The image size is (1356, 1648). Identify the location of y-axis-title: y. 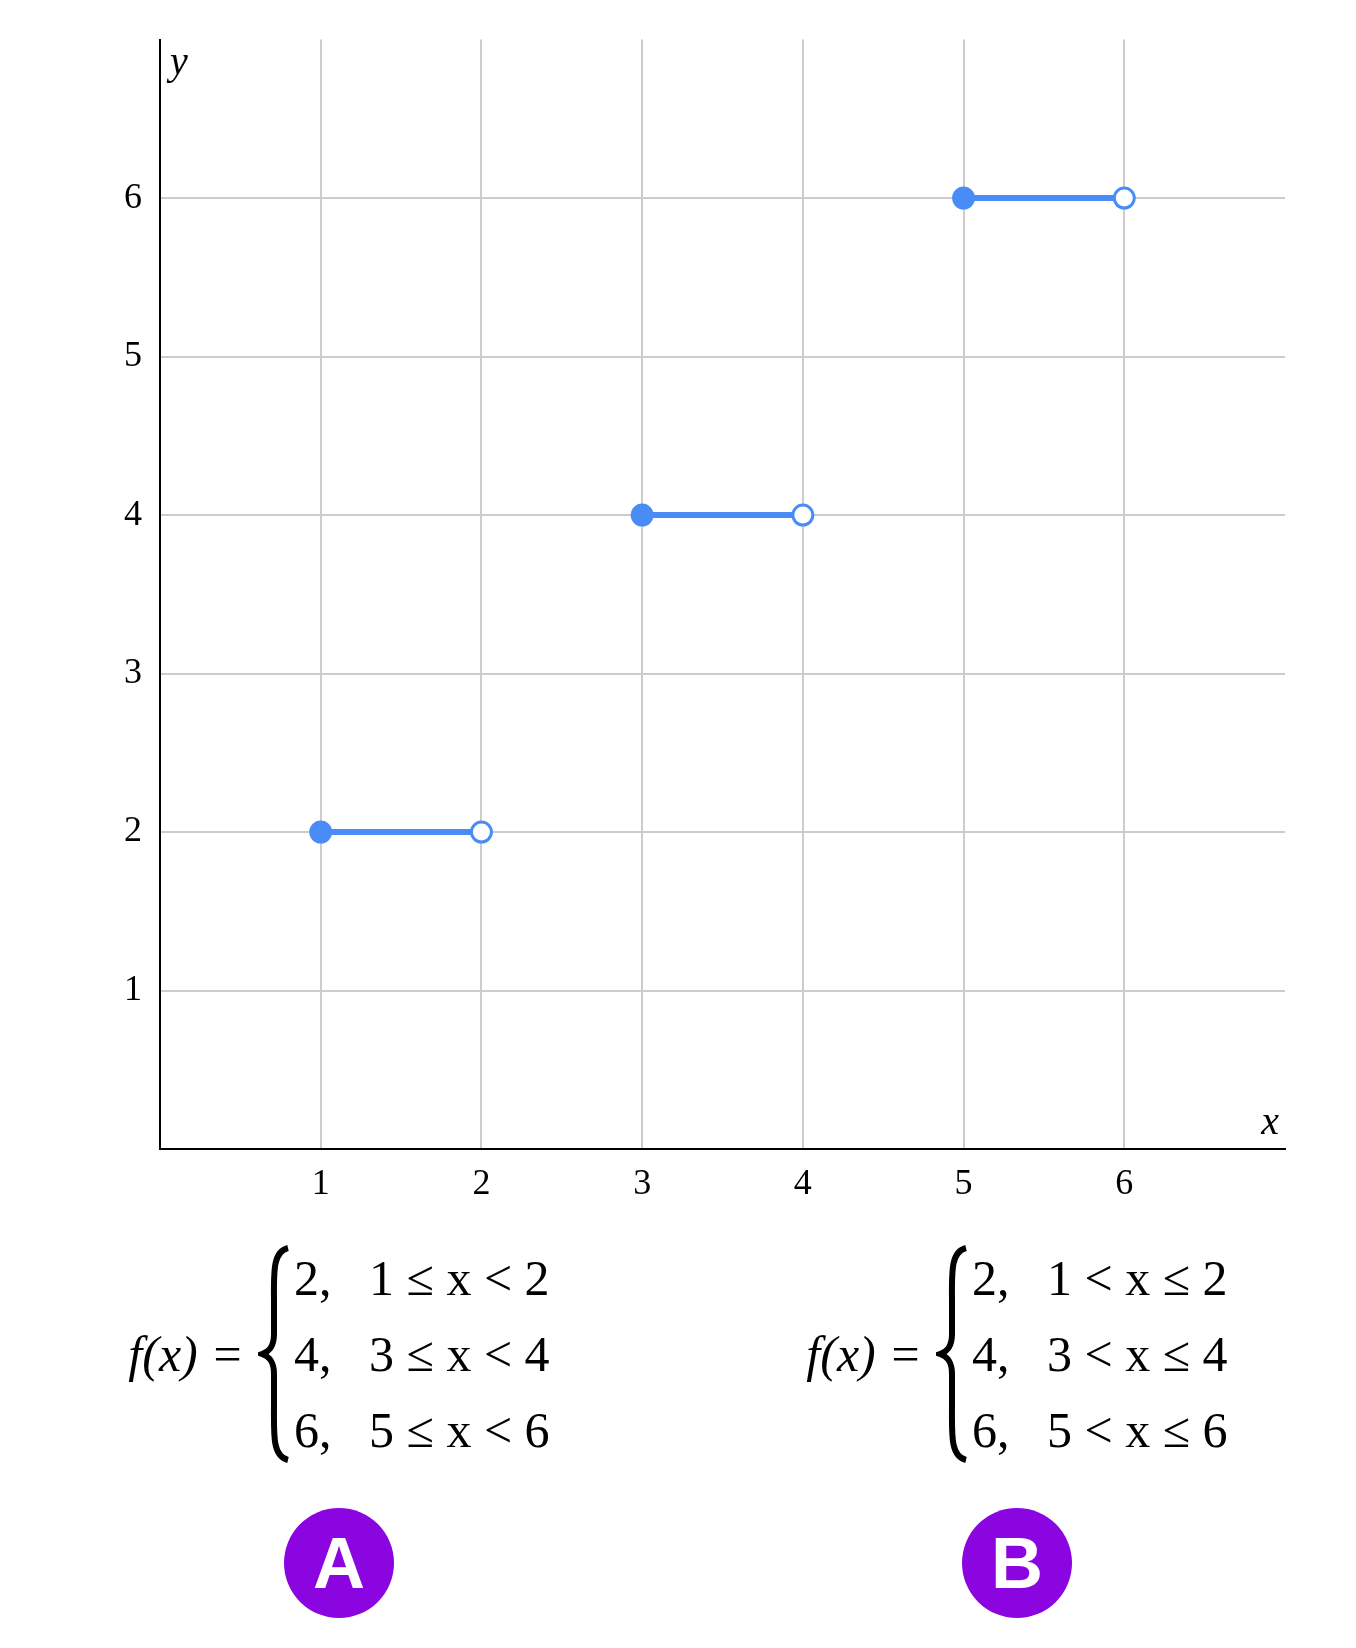
(177, 61).